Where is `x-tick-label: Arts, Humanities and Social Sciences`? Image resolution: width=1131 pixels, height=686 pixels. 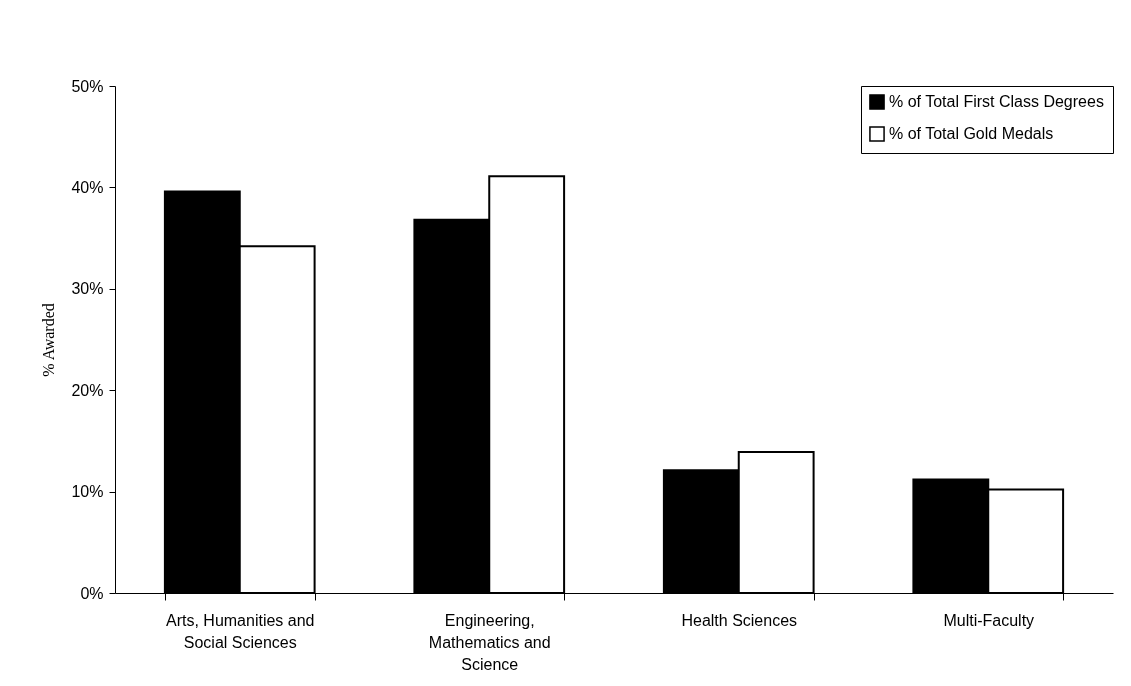
x-tick-label: Arts, Humanities and Social Sciences is located at coordinates (240, 631).